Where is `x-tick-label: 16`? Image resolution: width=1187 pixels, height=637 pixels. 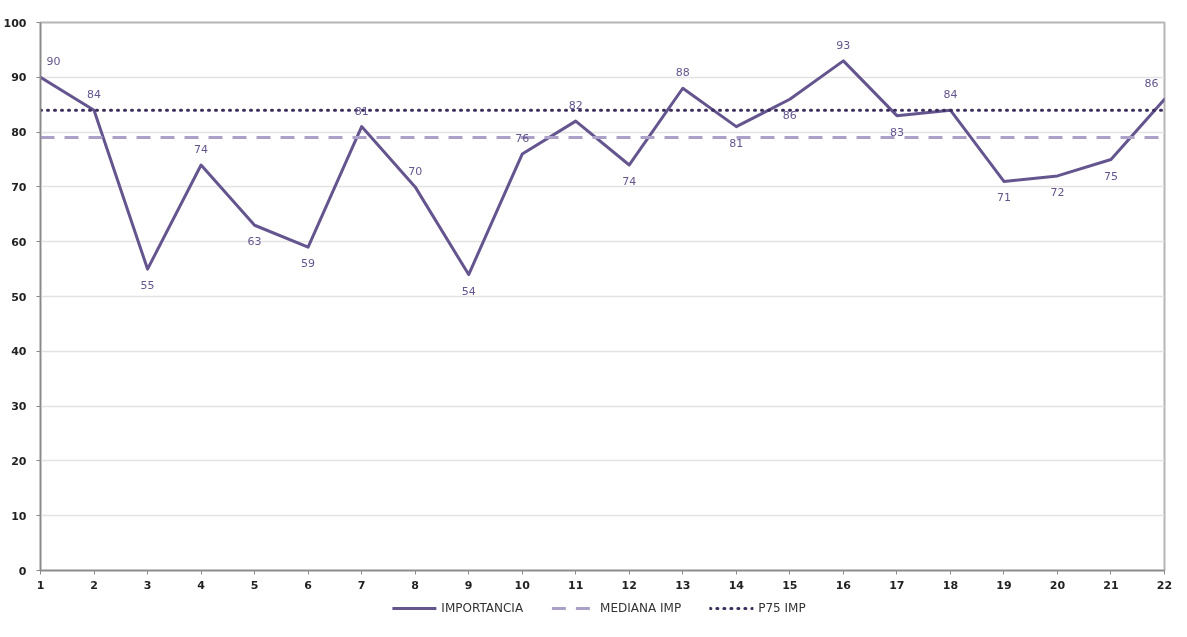
x-tick-label: 16 is located at coordinates (843, 585).